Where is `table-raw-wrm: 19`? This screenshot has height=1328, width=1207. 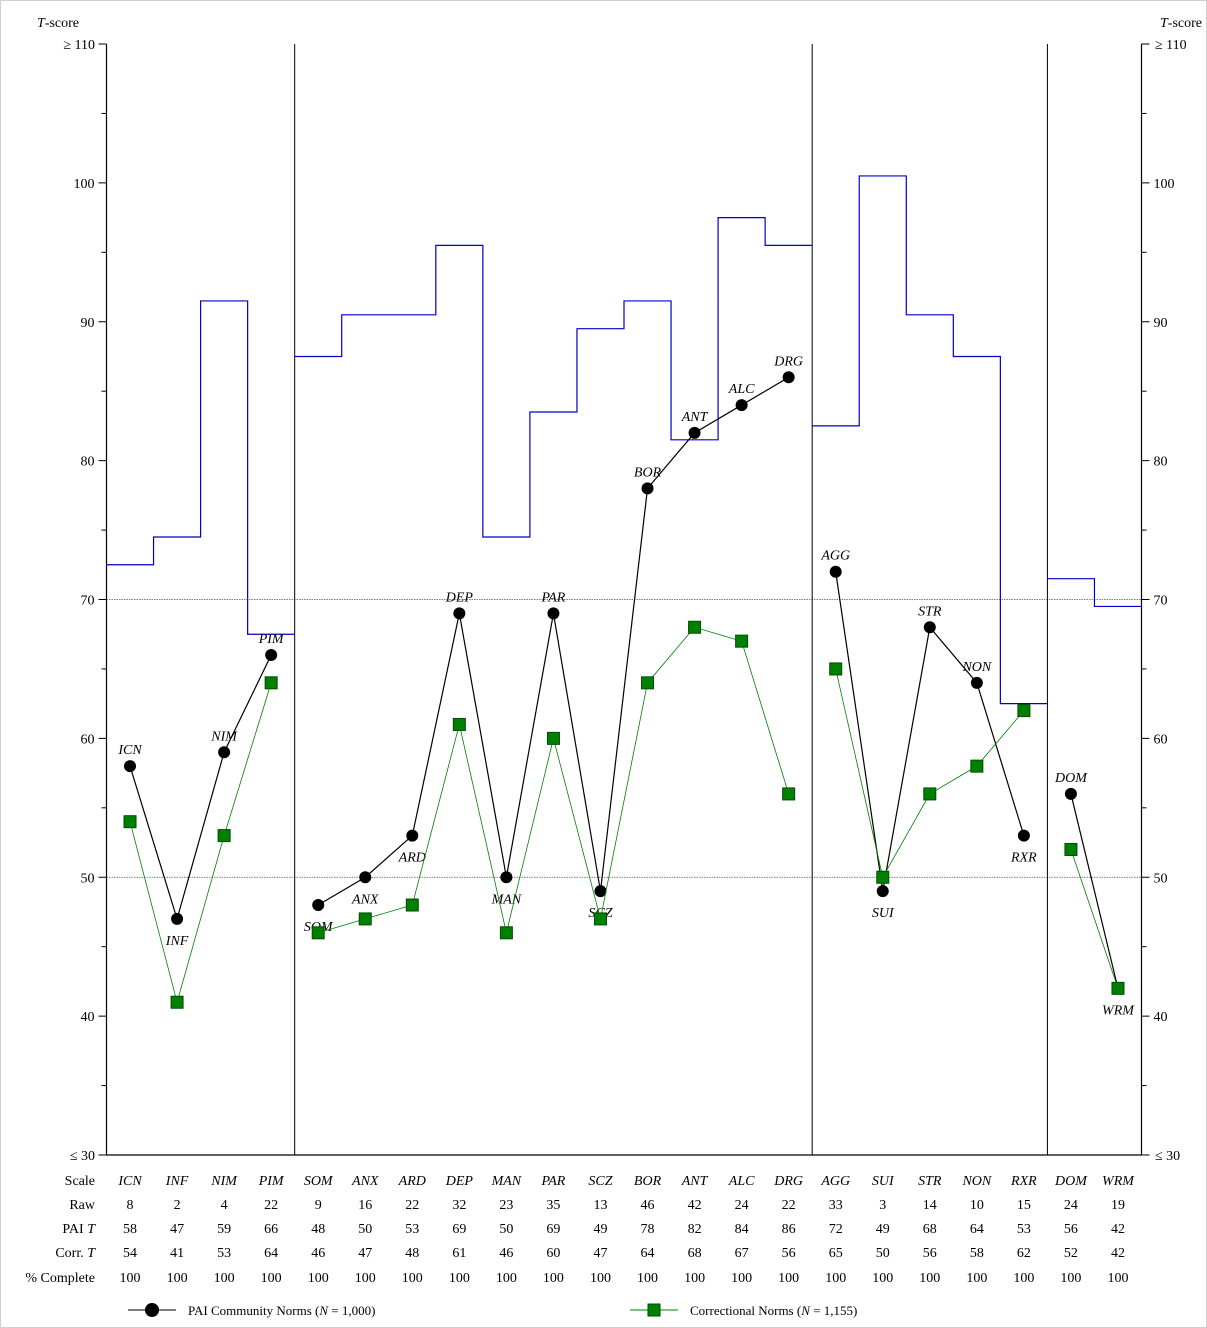 table-raw-wrm: 19 is located at coordinates (1118, 1205).